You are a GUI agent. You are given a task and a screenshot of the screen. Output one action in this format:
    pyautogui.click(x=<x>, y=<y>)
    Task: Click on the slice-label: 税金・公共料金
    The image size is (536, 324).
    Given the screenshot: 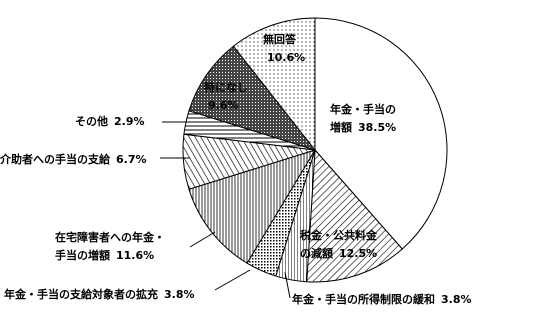 What is the action you would take?
    pyautogui.click(x=339, y=235)
    